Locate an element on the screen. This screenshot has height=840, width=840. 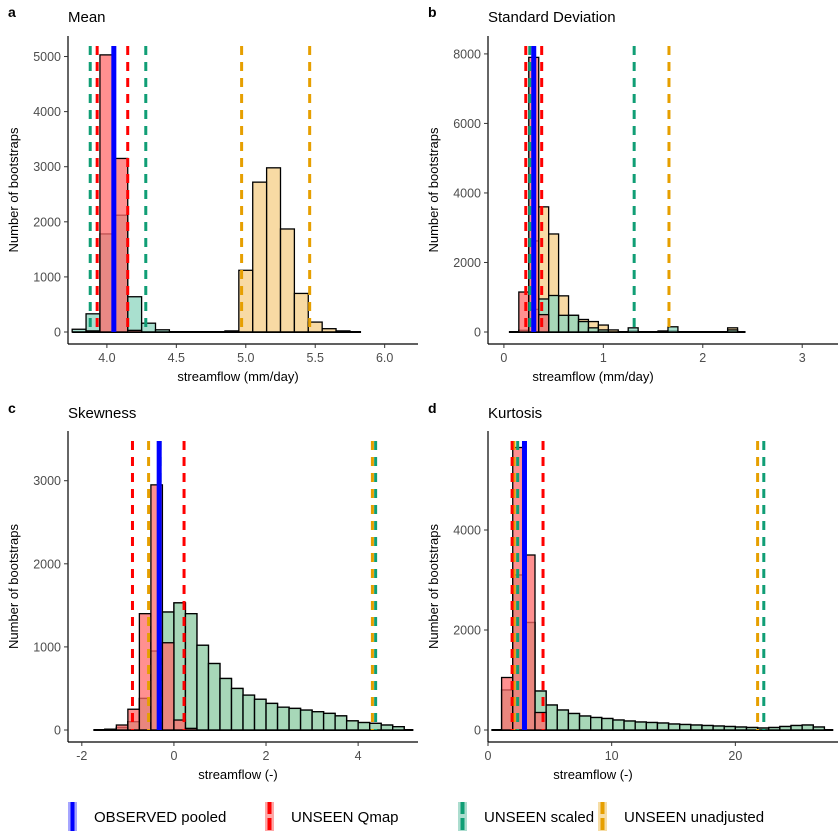
series-qmap is located at coordinates (114, 193).